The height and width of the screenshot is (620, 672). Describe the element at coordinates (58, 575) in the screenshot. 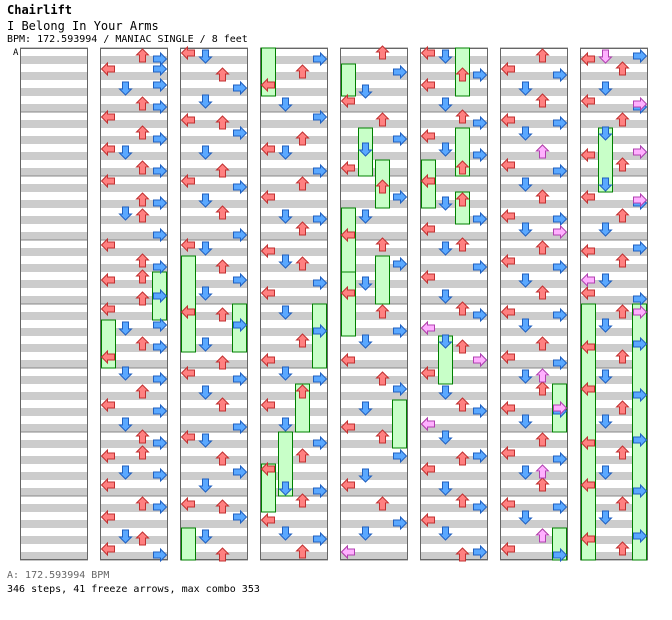

I see `bpm-line: A: 172.593994 BPM` at that location.